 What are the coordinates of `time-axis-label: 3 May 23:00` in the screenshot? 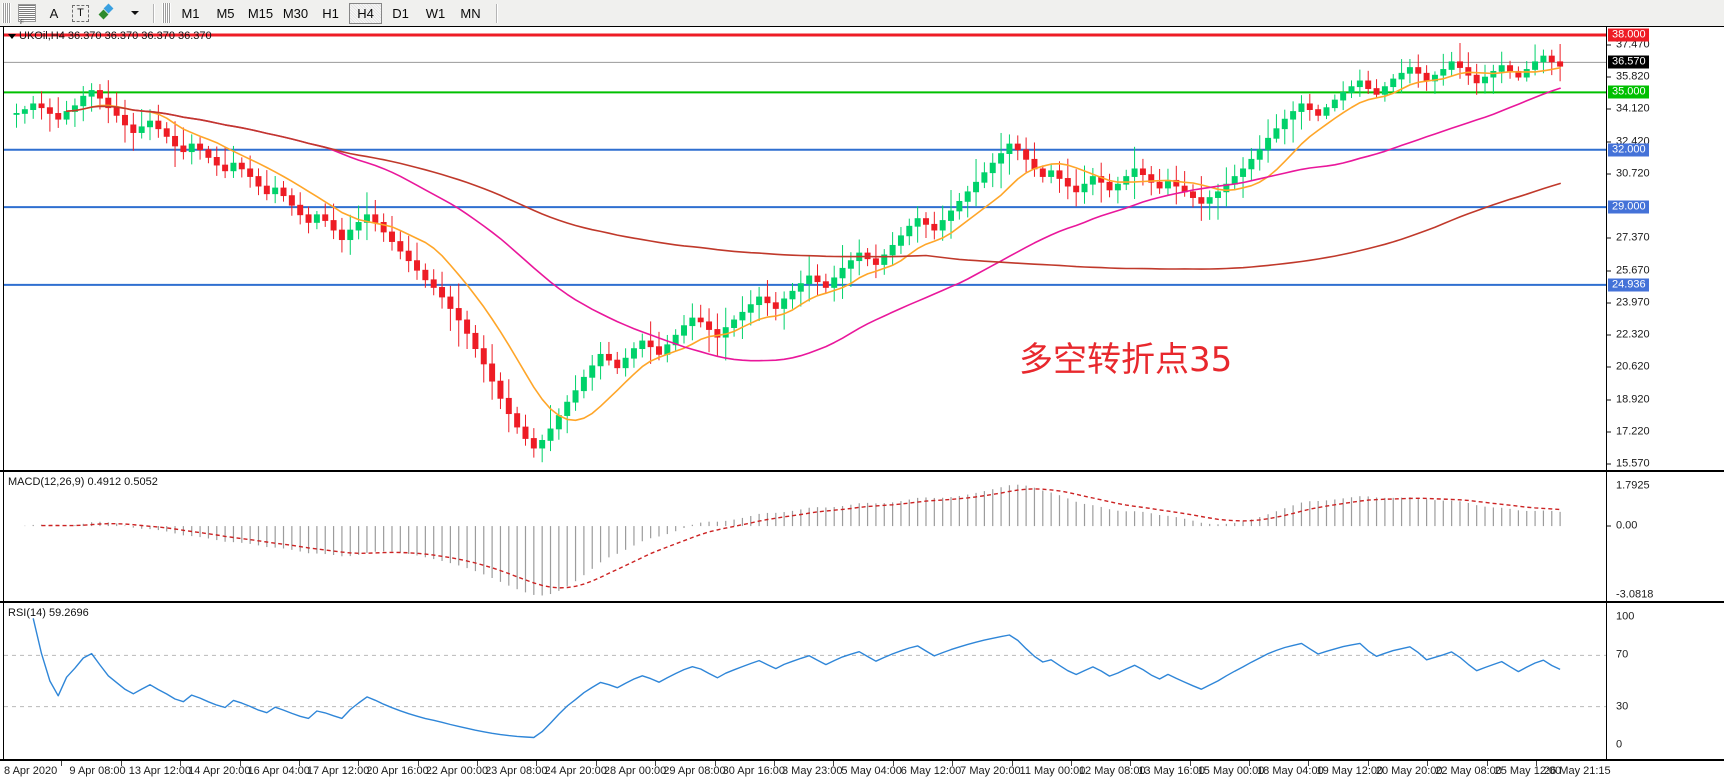 It's located at (812, 771).